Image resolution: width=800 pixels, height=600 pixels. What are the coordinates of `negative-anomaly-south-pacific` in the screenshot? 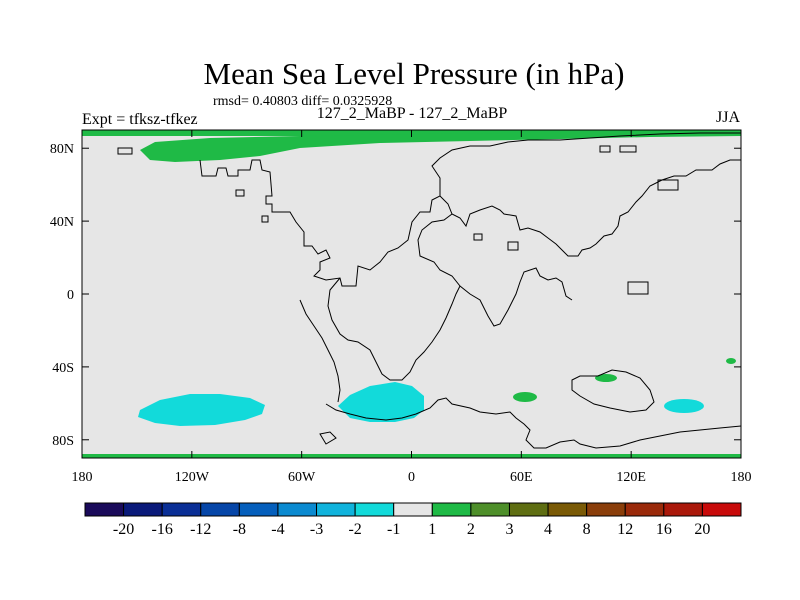 It's located at (201, 410).